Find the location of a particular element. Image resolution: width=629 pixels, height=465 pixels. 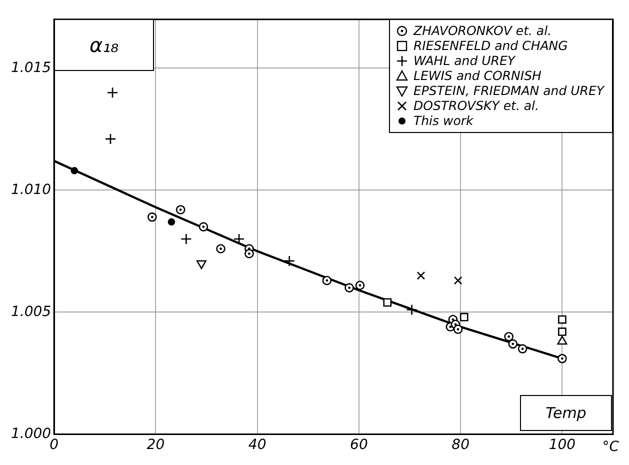

y-tick-label: 1.000 is located at coordinates (31, 434).